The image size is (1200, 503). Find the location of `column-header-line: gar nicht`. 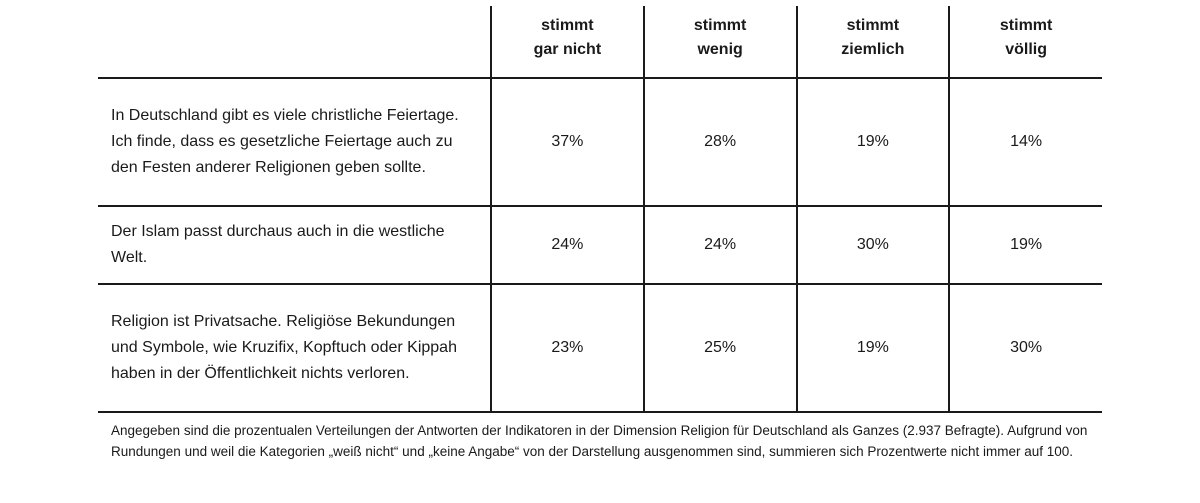

column-header-line: gar nicht is located at coordinates (567, 49).